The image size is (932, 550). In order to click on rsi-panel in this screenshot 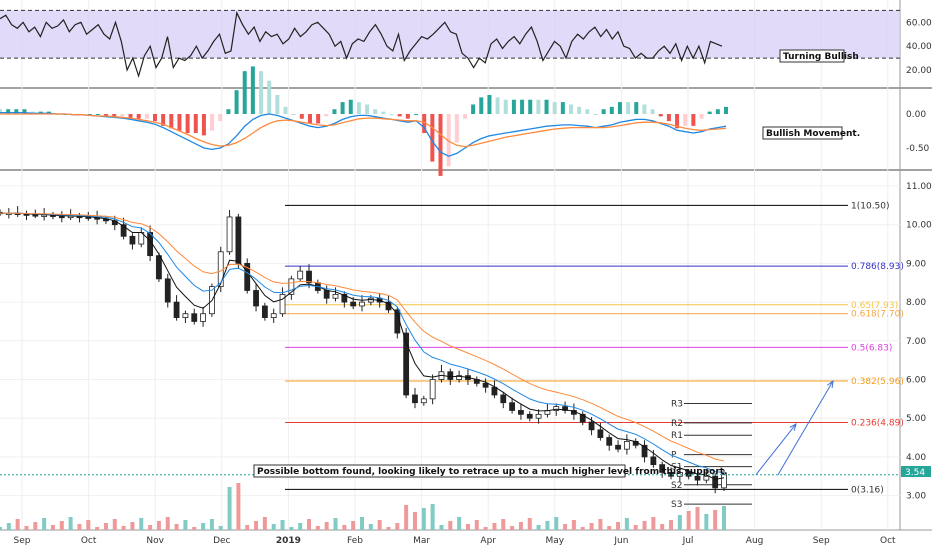, I will do `click(450, 44)`.